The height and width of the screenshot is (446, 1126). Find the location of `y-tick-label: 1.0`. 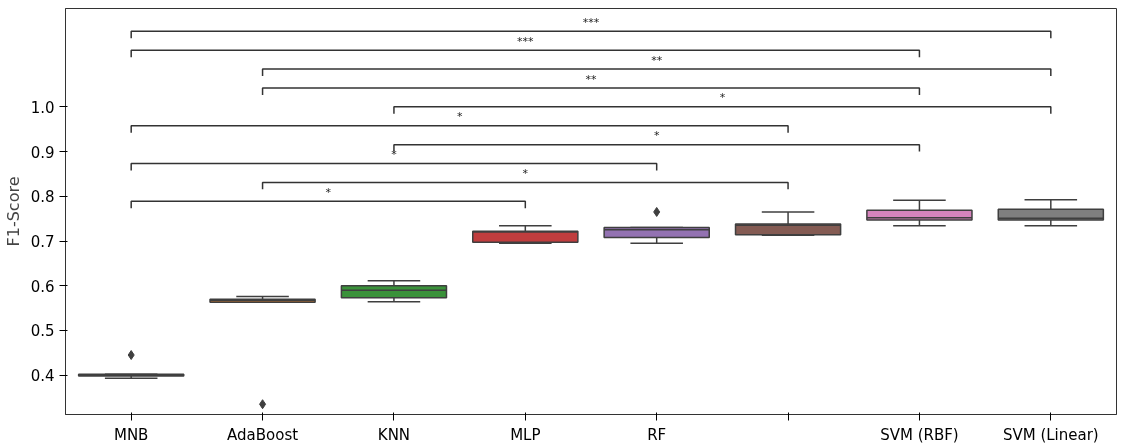

y-tick-label: 1.0 is located at coordinates (42, 107).